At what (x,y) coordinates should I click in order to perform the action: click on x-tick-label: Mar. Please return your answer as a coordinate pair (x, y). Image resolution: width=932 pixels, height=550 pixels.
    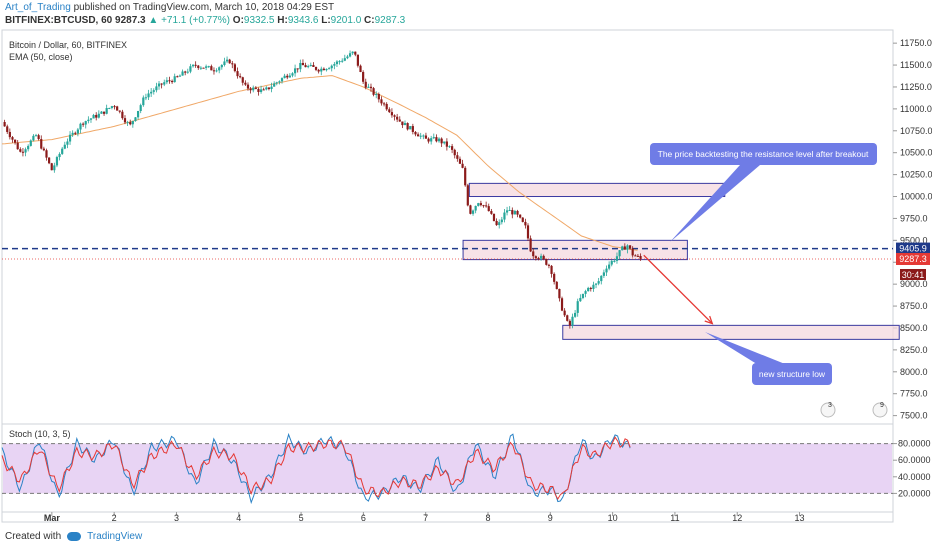
    Looking at the image, I should click on (52, 518).